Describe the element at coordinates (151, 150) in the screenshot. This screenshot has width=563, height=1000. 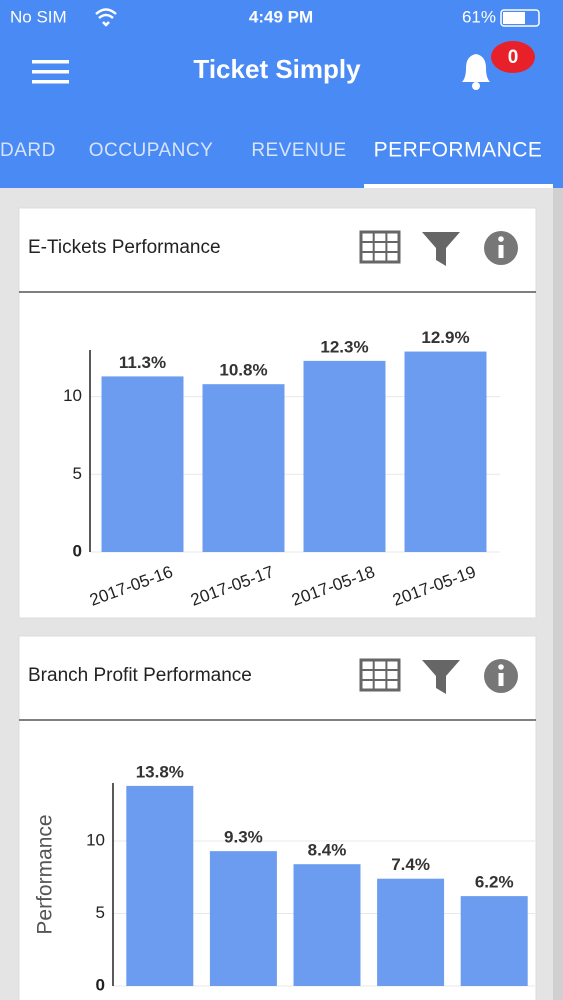
I see `tab: OCCUPANCY` at that location.